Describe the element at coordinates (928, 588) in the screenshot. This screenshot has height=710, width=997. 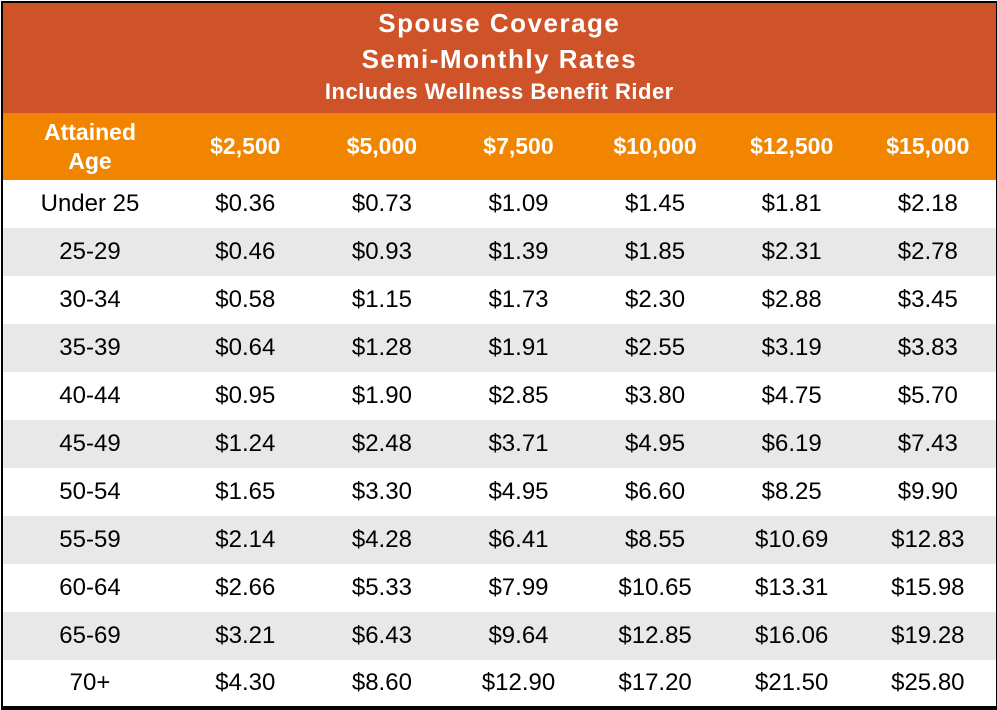
I see `rate-cell: $15.98` at that location.